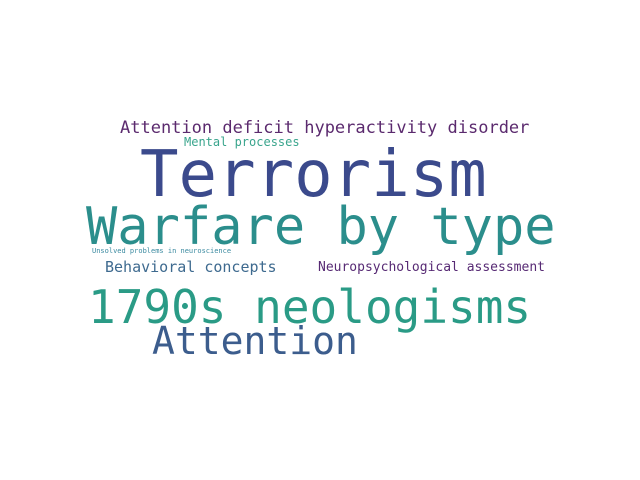 The height and width of the screenshot is (480, 640). Describe the element at coordinates (313, 175) in the screenshot. I see `word-terrorism: Terrorism` at that location.